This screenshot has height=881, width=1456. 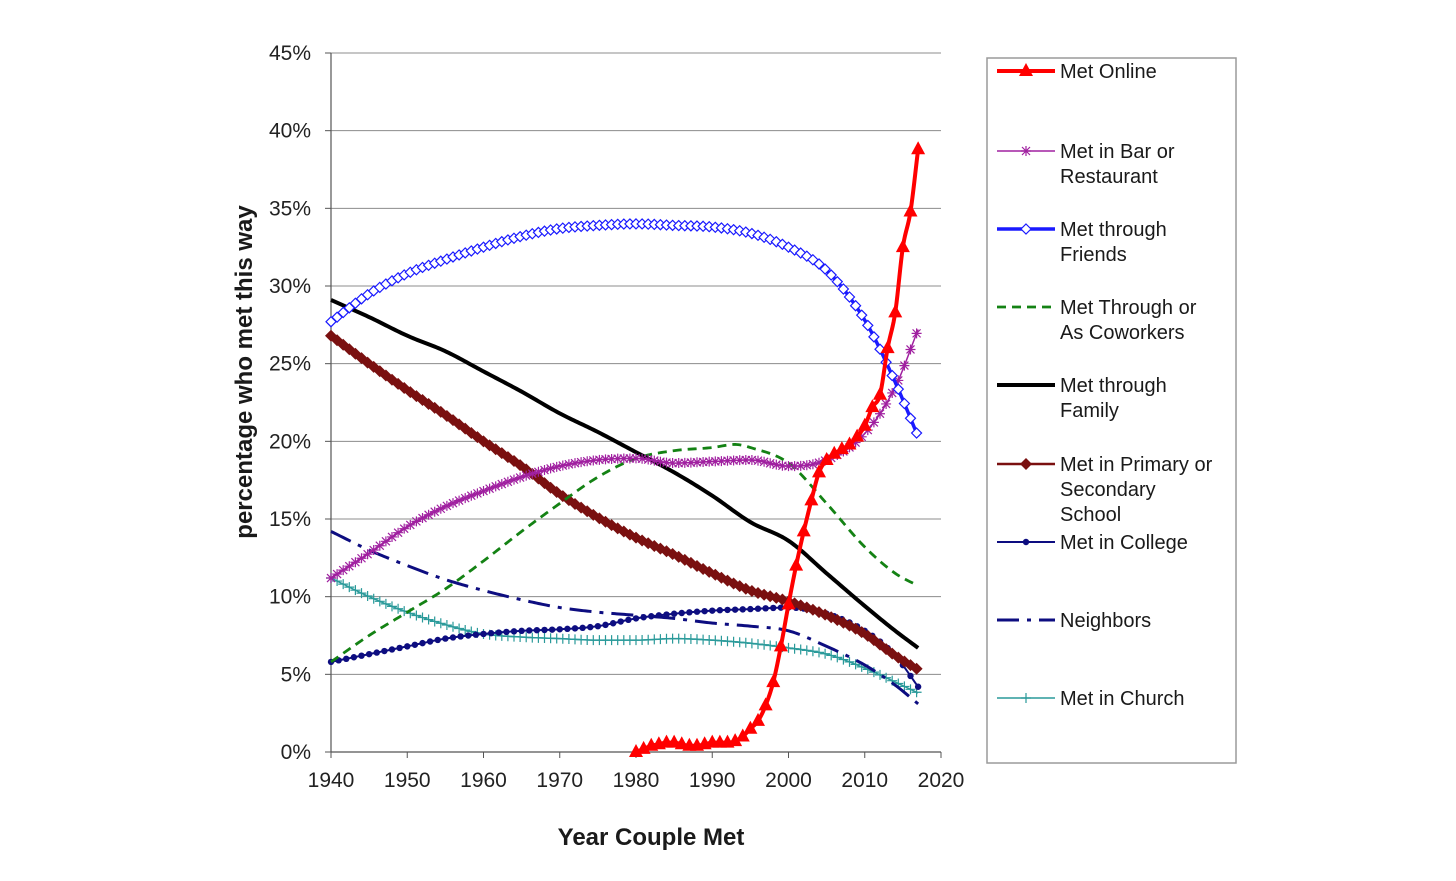 I want to click on x-tick-label: 1940, so click(x=331, y=780).